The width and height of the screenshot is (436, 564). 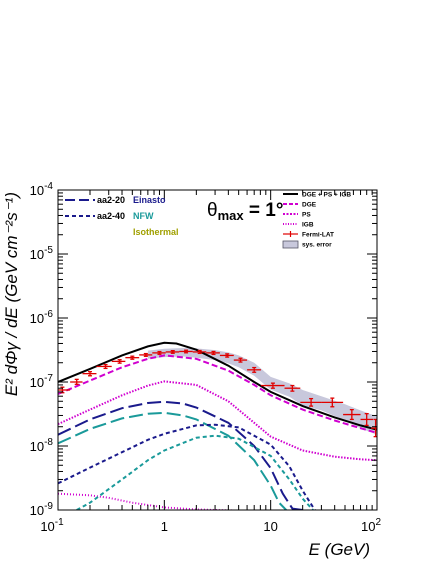 What do you see at coordinates (42, 445) in the screenshot?
I see `y-tick-label: 10⁻⁸` at bounding box center [42, 445].